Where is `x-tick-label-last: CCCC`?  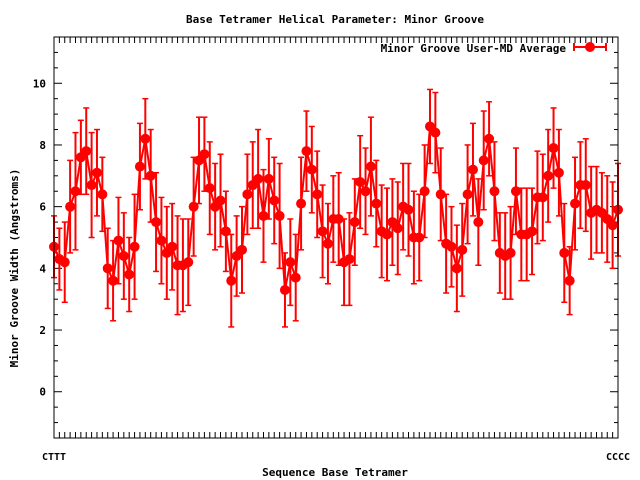 x-tick-label-last: CCCC is located at coordinates (618, 457).